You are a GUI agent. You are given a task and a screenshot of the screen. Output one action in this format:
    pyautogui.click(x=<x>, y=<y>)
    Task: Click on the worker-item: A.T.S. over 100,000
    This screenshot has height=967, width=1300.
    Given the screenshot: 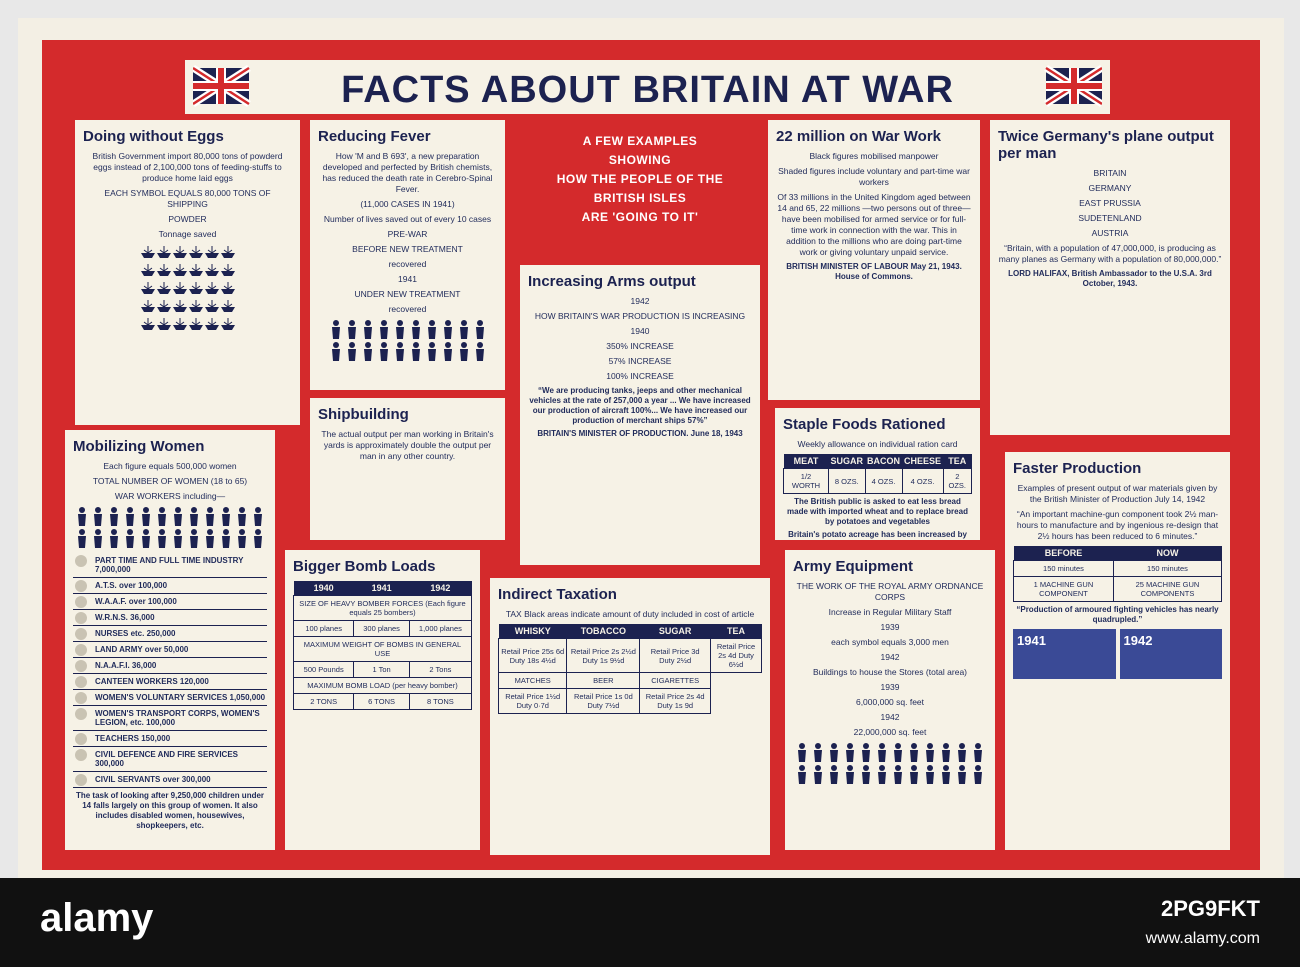 What is the action you would take?
    pyautogui.click(x=170, y=586)
    